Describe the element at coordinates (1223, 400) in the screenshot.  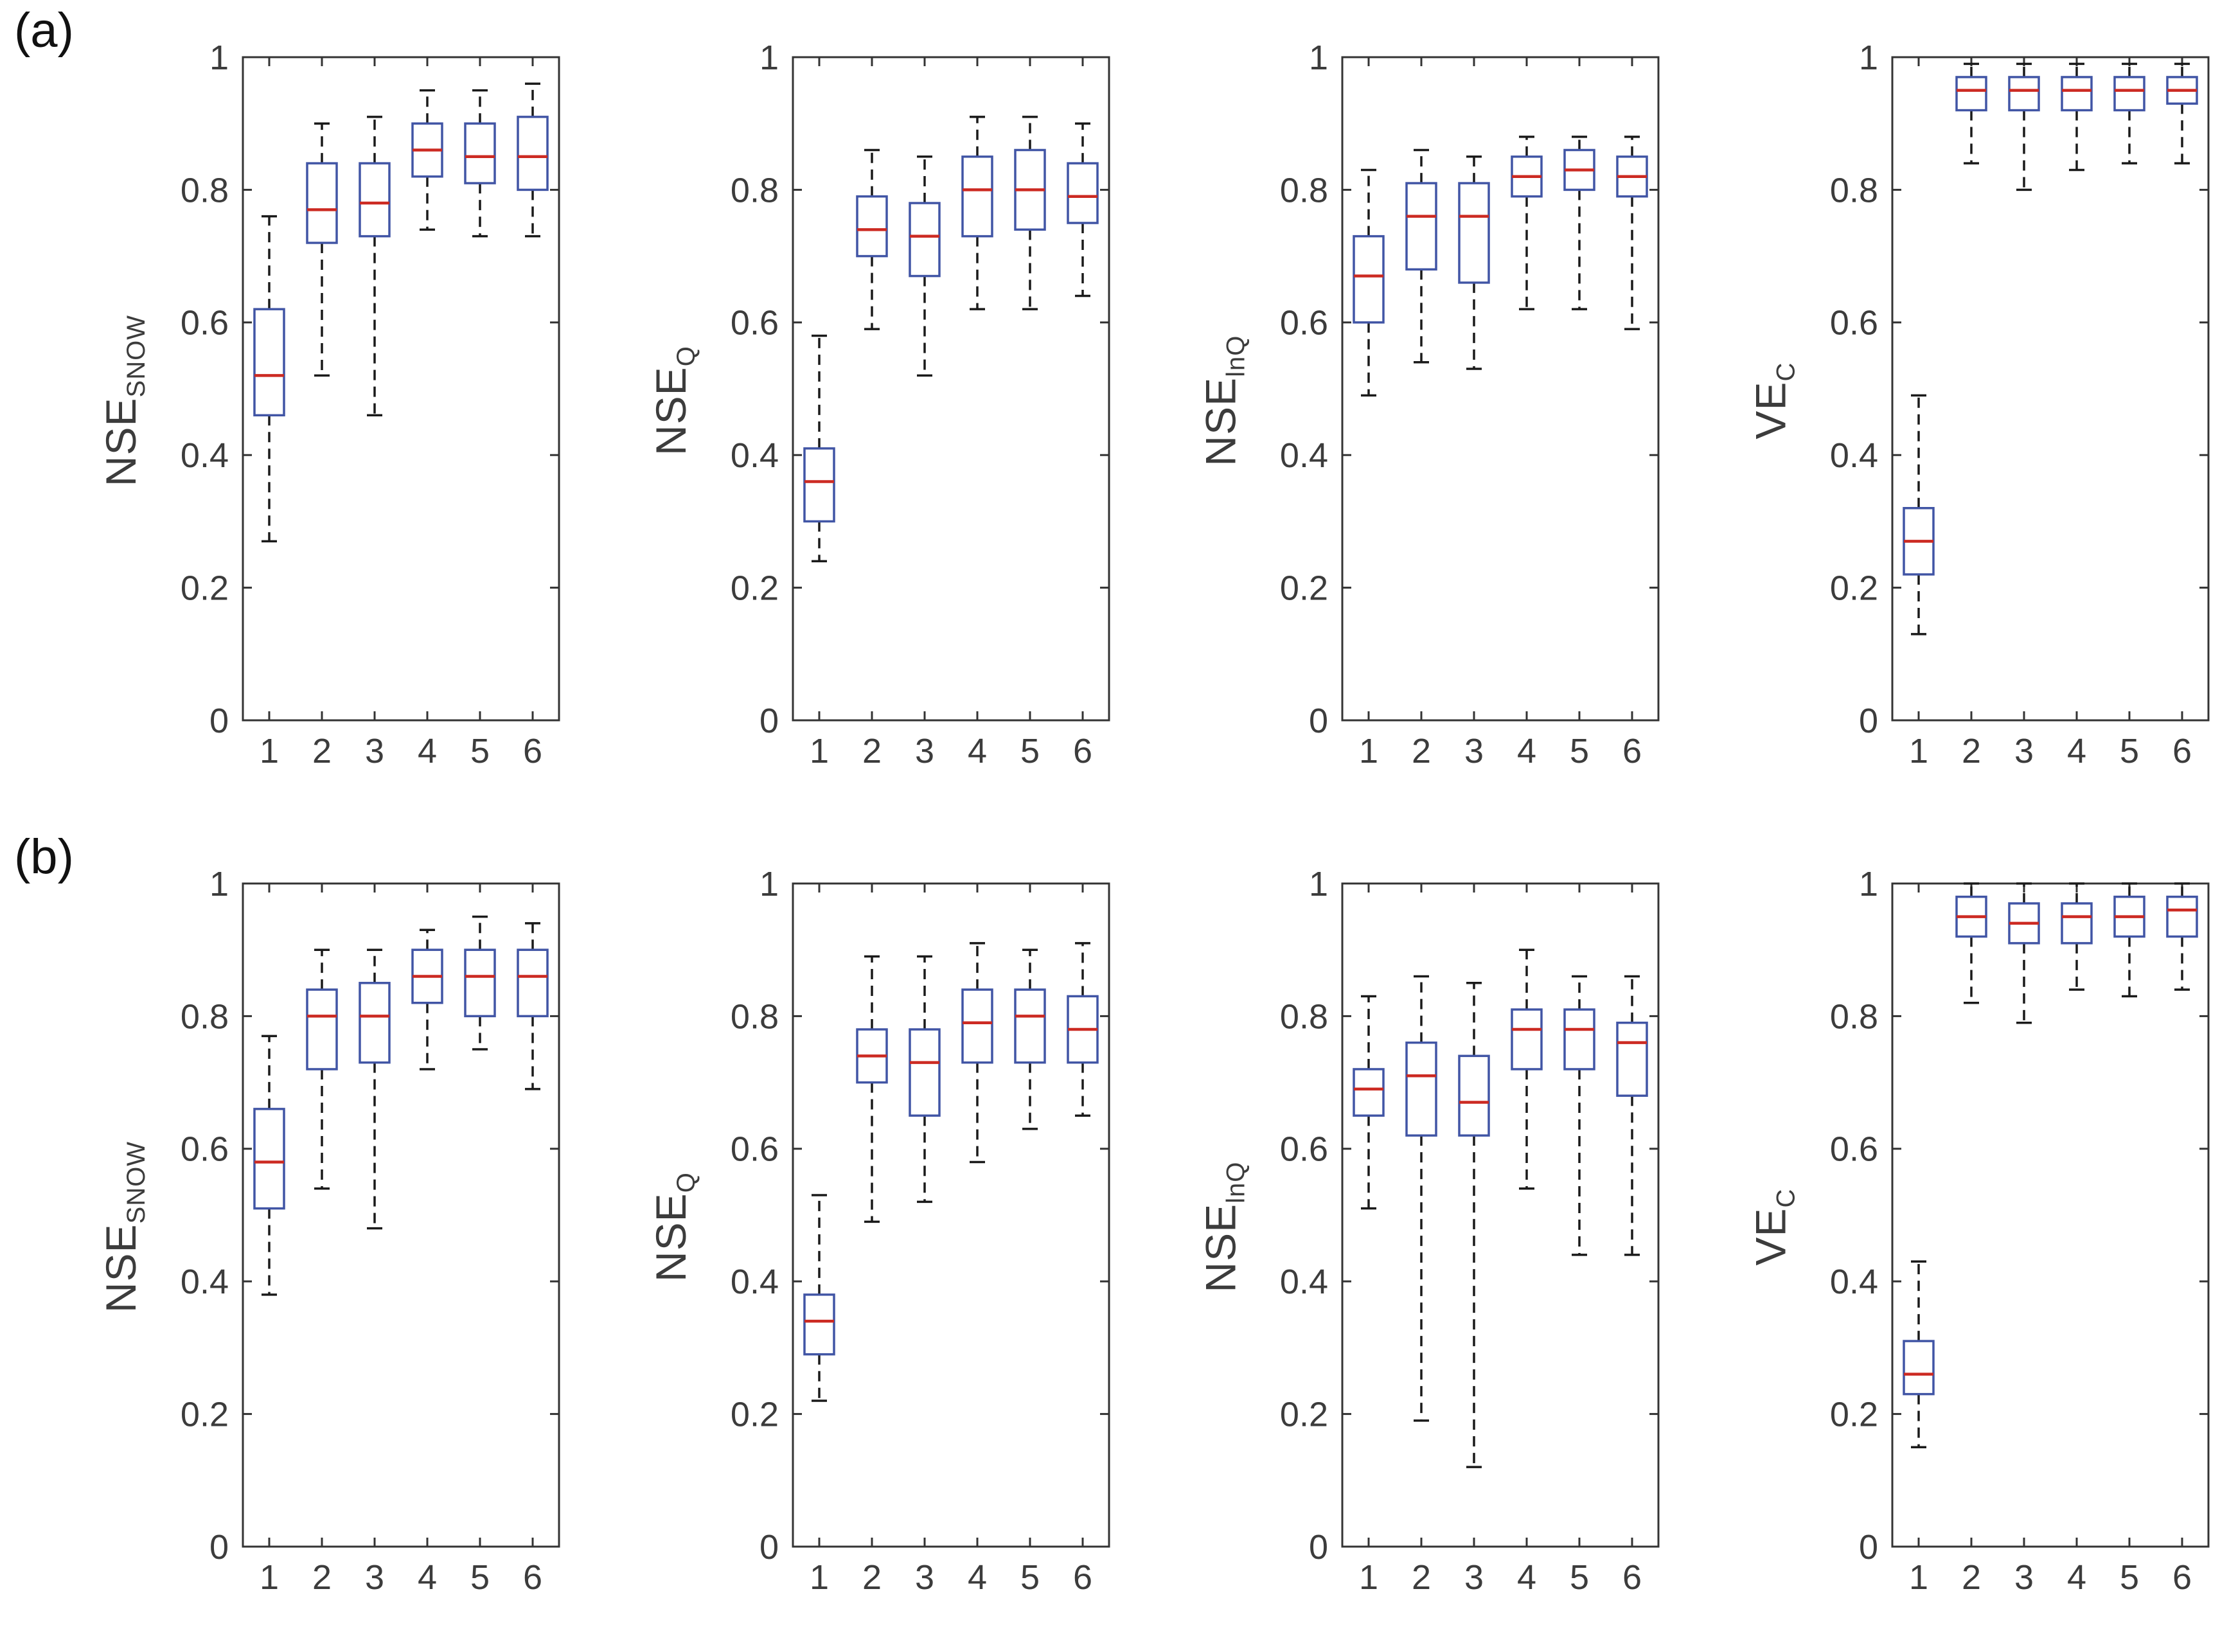
I see `y-axis-label: NSElnQ` at that location.